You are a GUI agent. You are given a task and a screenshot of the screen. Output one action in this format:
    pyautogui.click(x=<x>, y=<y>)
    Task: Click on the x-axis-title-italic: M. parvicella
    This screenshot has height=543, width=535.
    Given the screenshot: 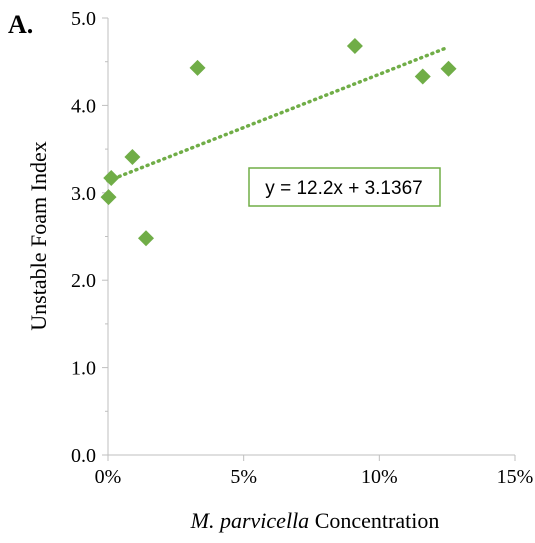 What is the action you would take?
    pyautogui.click(x=250, y=520)
    